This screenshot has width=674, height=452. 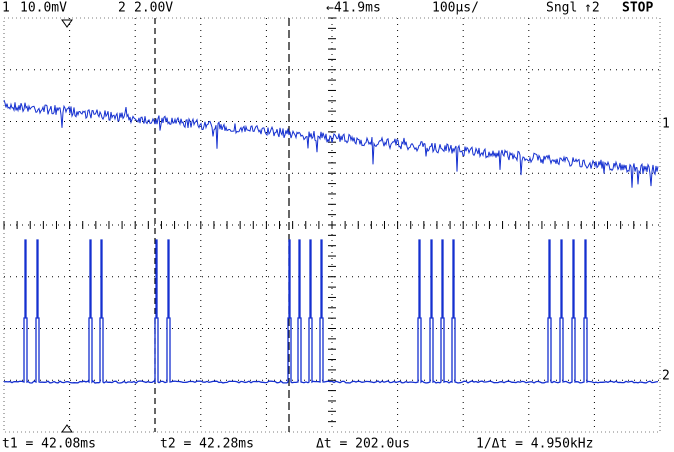 I want to click on mode: Sngl, so click(x=561, y=8).